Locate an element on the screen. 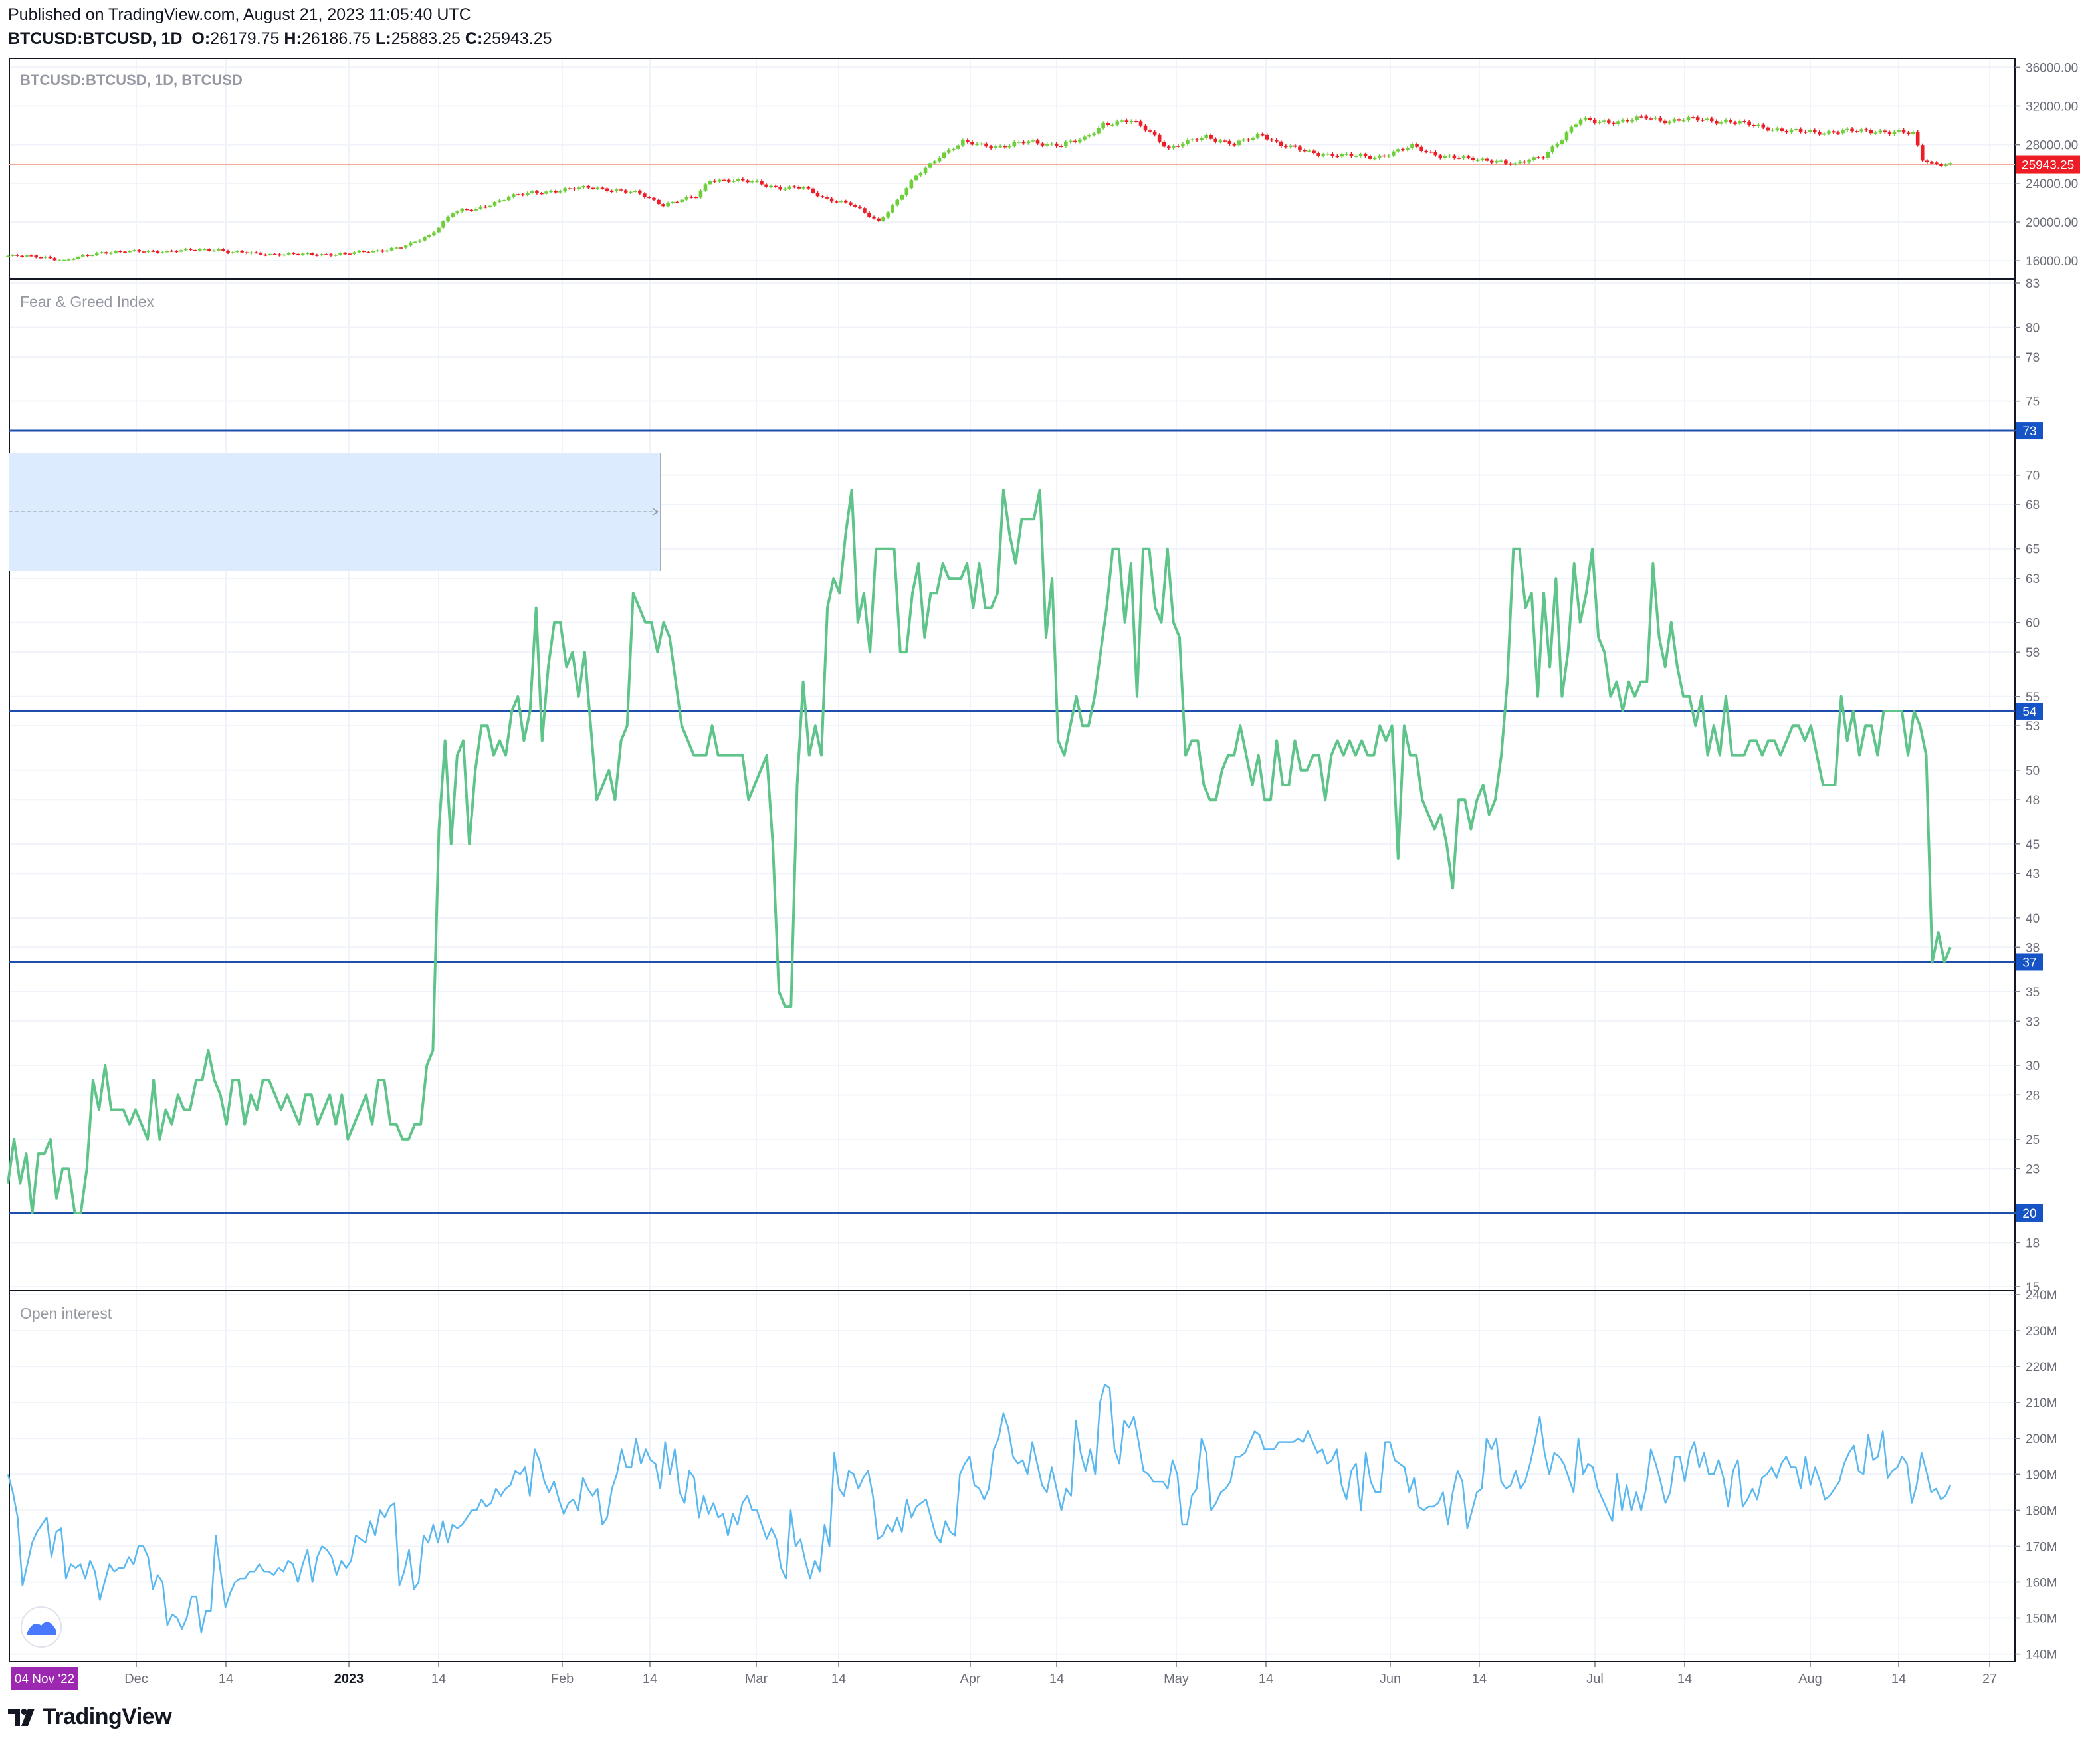 This screenshot has width=2100, height=1744. tradingview-brand: TradingView is located at coordinates (90, 1717).